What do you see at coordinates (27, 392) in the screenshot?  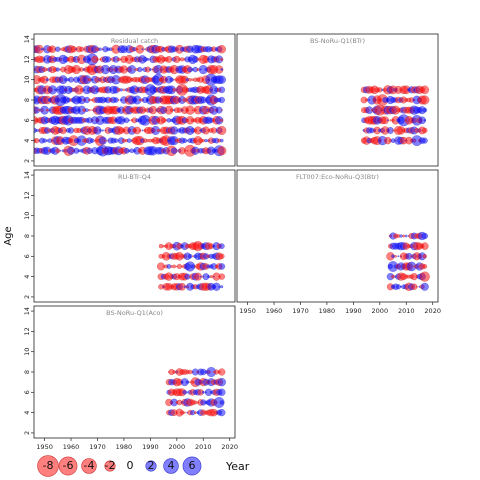 I see `y-tick-label: 6` at bounding box center [27, 392].